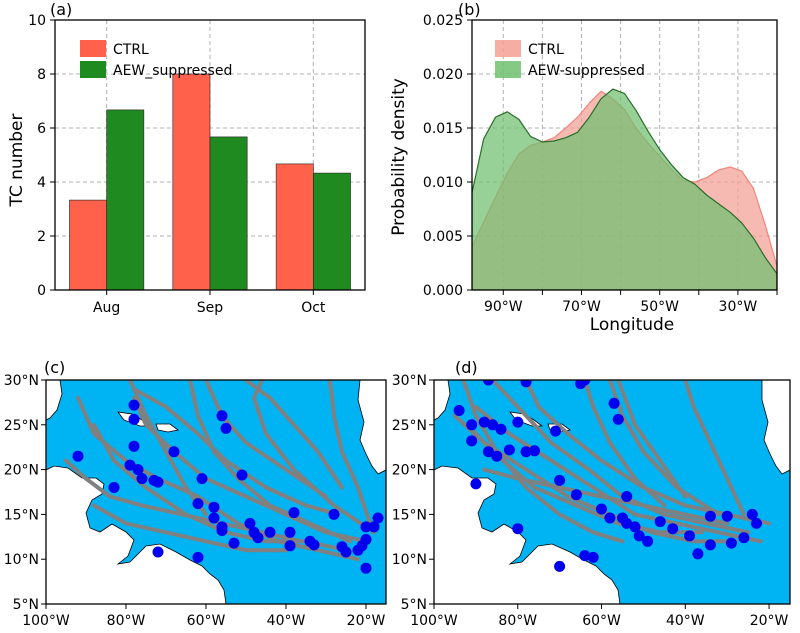  What do you see at coordinates (54, 367) in the screenshot?
I see `panel-c-label: (c)` at bounding box center [54, 367].